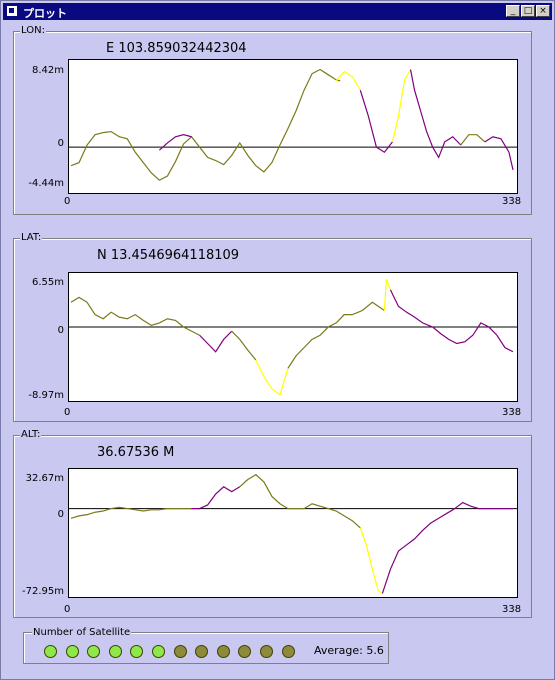  Describe the element at coordinates (512, 201) in the screenshot. I see `lon-x-end: 338` at that location.